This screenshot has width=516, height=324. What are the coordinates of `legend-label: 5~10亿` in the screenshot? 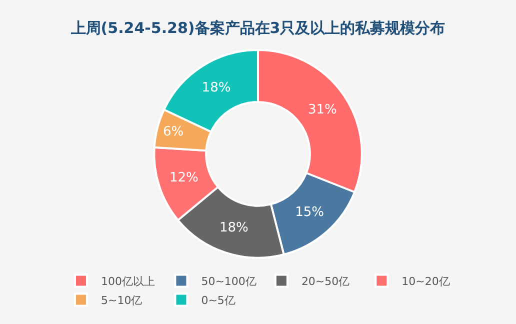 It's located at (121, 301).